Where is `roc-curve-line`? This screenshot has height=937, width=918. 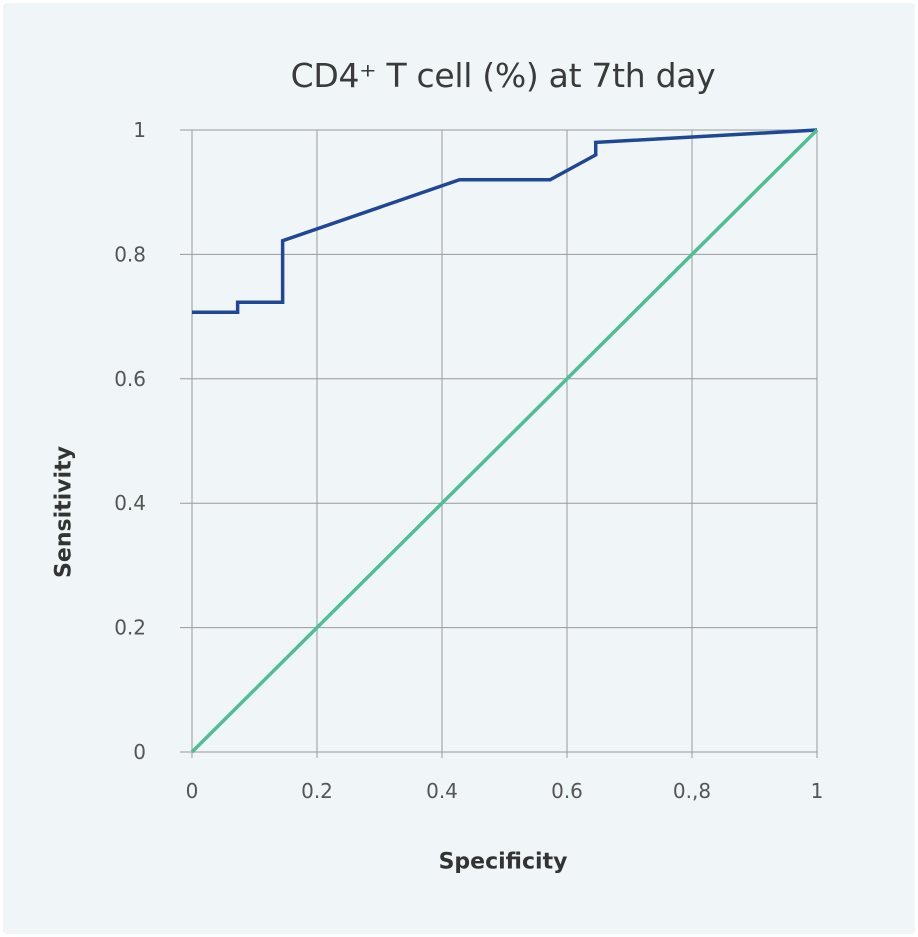
roc-curve-line is located at coordinates (505, 221).